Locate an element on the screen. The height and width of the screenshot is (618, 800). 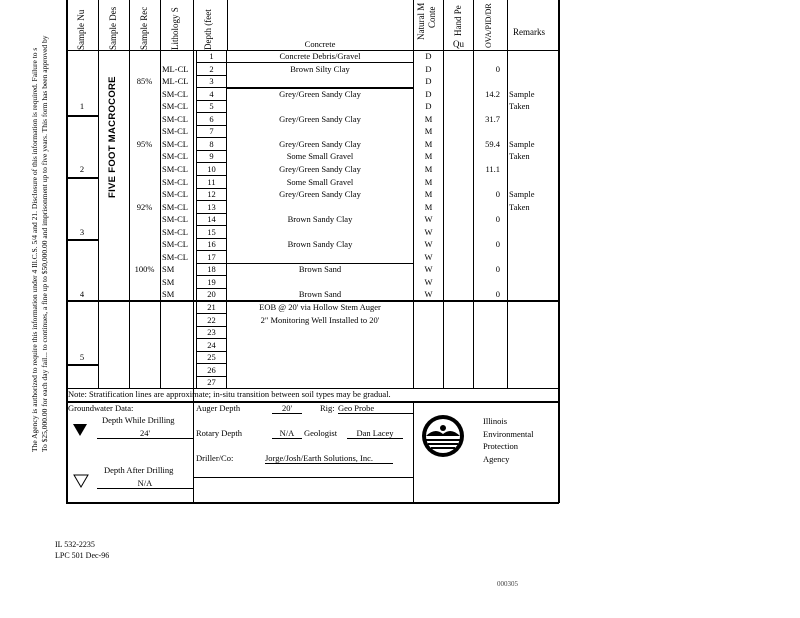
depth-cell: 20 is located at coordinates (211, 295).